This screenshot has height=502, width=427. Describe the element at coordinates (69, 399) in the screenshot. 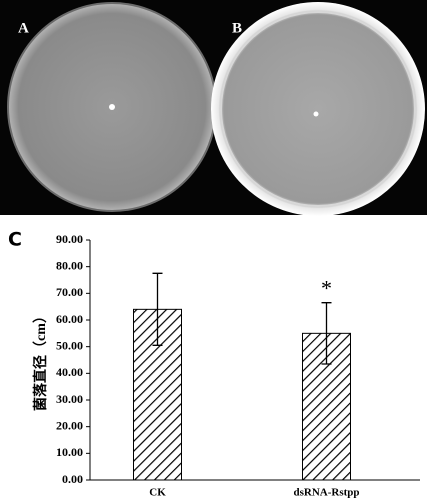

I see `y-tick-label: 30.00` at that location.